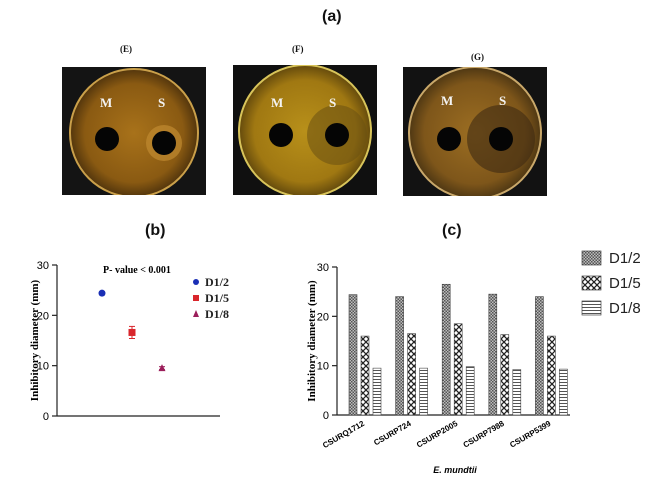 The image size is (672, 494). What do you see at coordinates (132, 332) in the screenshot?
I see `data-point-D1/5` at bounding box center [132, 332].